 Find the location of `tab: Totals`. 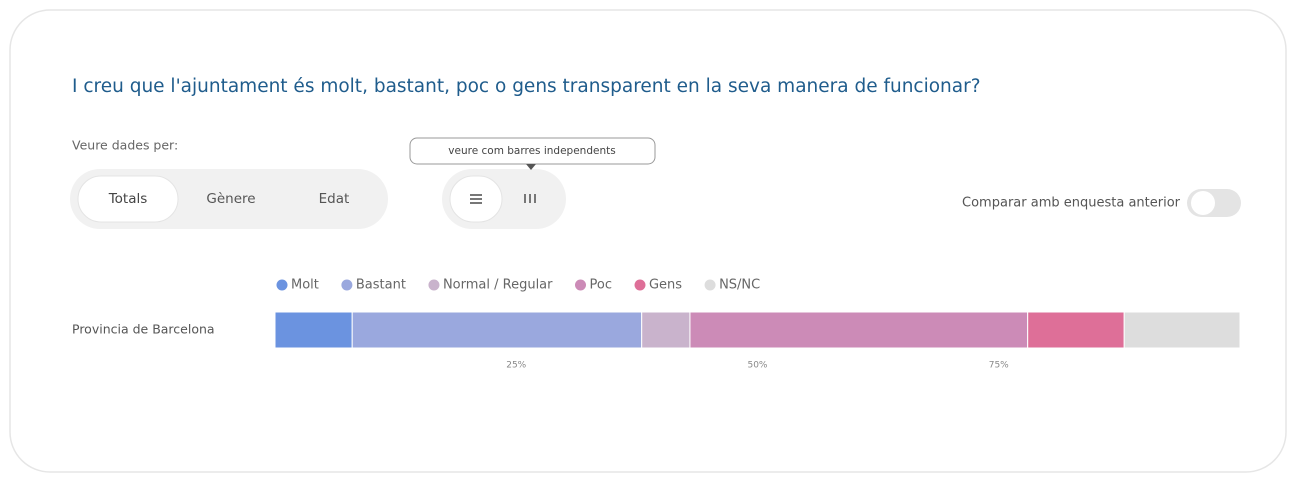

tab: Totals is located at coordinates (128, 199).